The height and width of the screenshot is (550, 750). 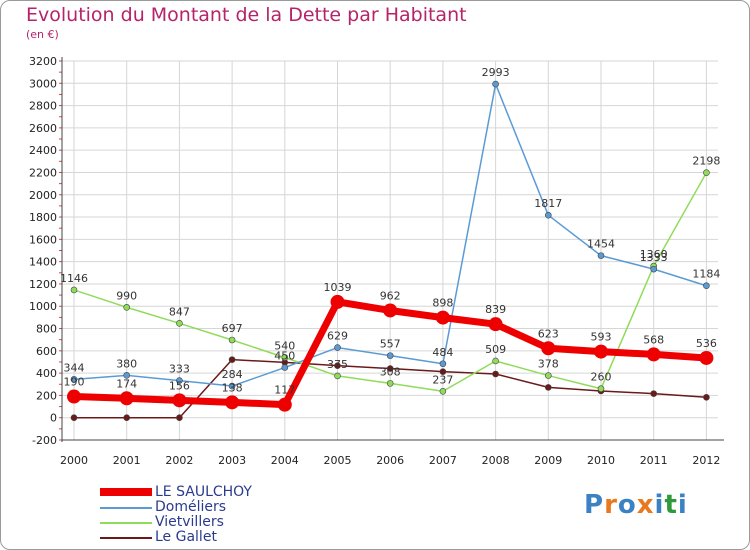 What do you see at coordinates (706, 161) in the screenshot?
I see `data-label: 2198` at bounding box center [706, 161].